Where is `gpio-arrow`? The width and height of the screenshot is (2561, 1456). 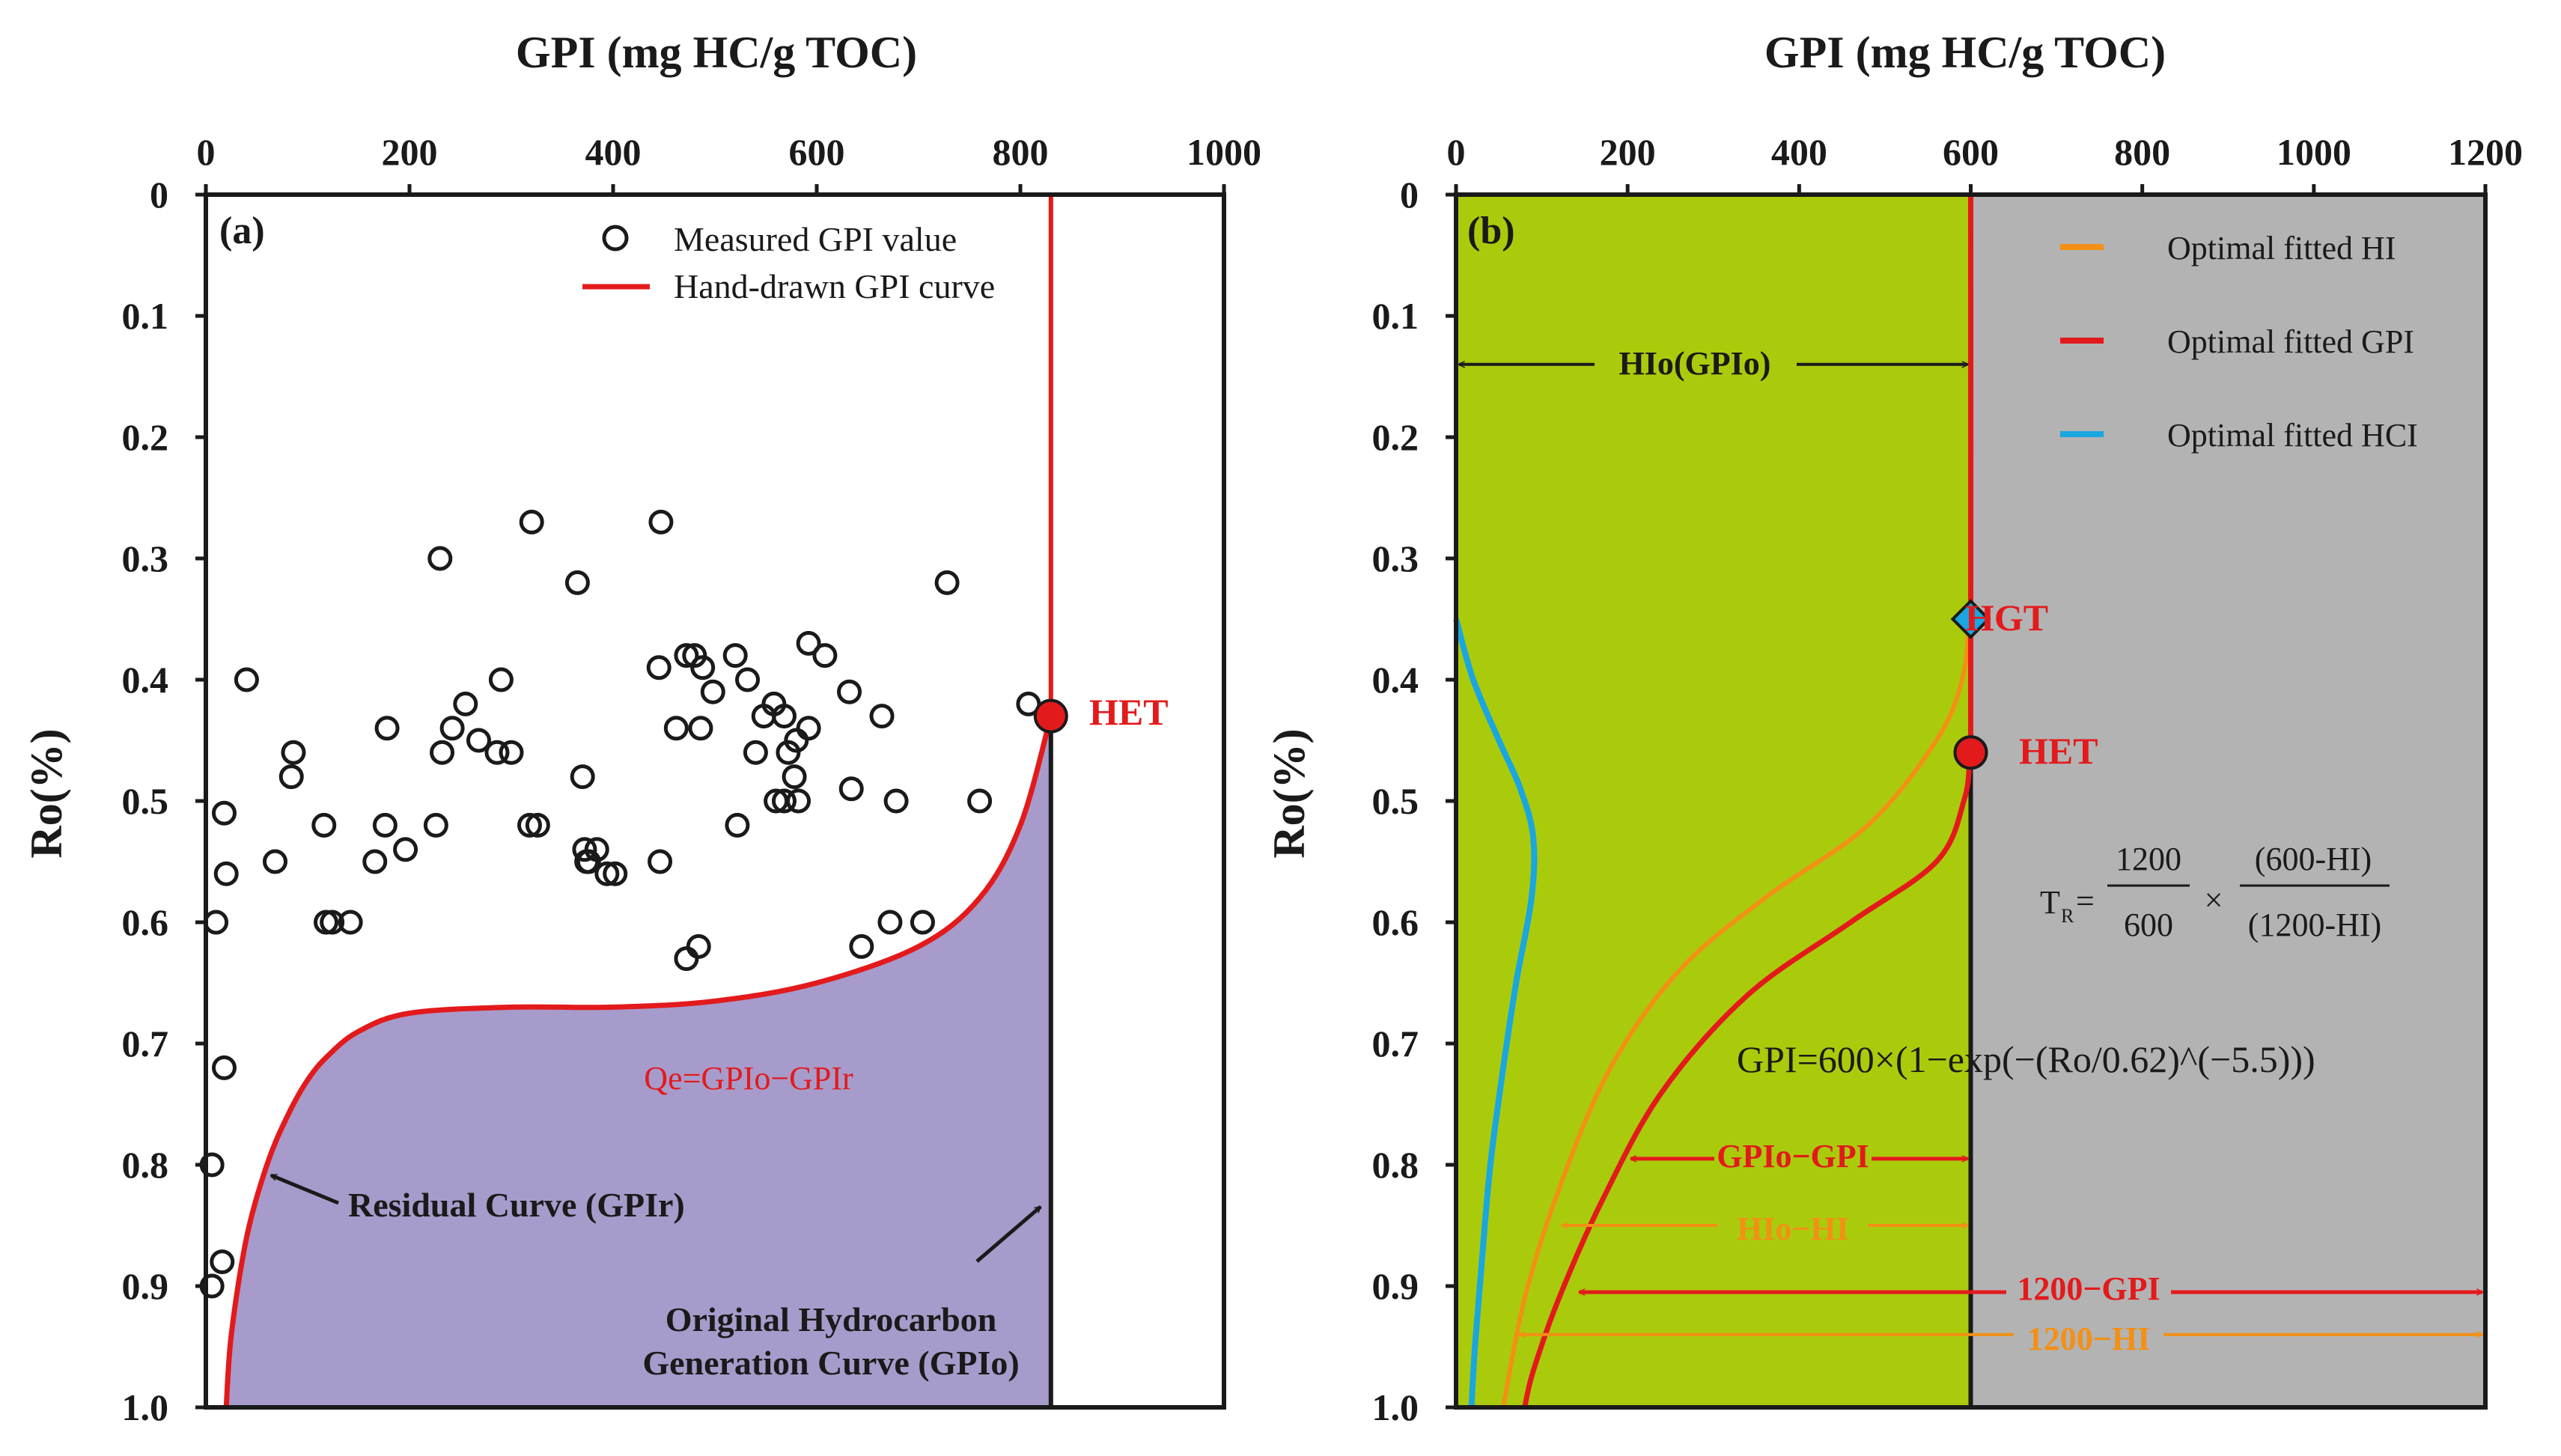
gpio-arrow is located at coordinates (1008, 1234).